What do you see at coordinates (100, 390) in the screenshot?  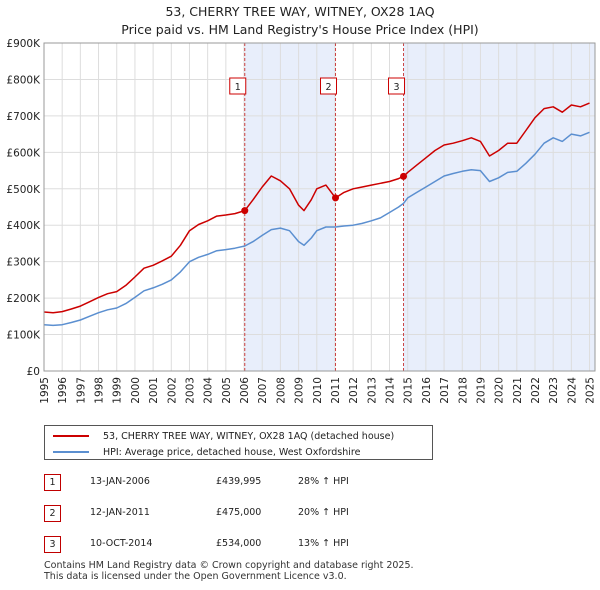 I see `x-tick-label: 1998` at bounding box center [100, 390].